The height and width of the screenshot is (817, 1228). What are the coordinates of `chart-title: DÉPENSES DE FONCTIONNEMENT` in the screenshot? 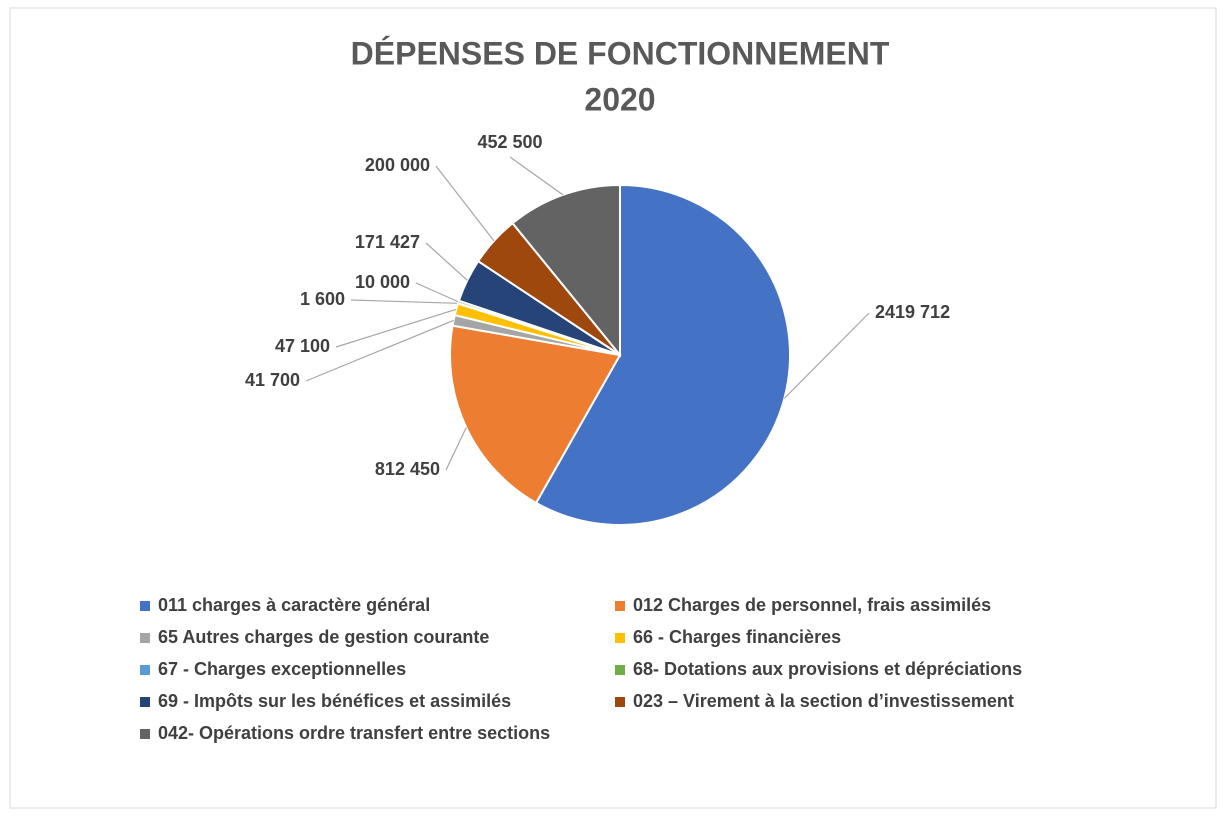 It's located at (620, 53).